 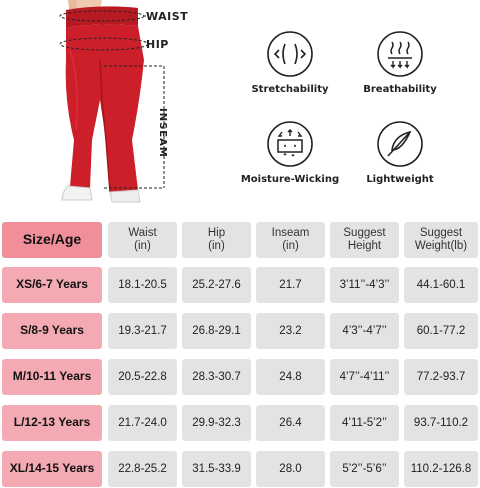 I want to click on feature-breathability: Breathability, so click(x=400, y=62).